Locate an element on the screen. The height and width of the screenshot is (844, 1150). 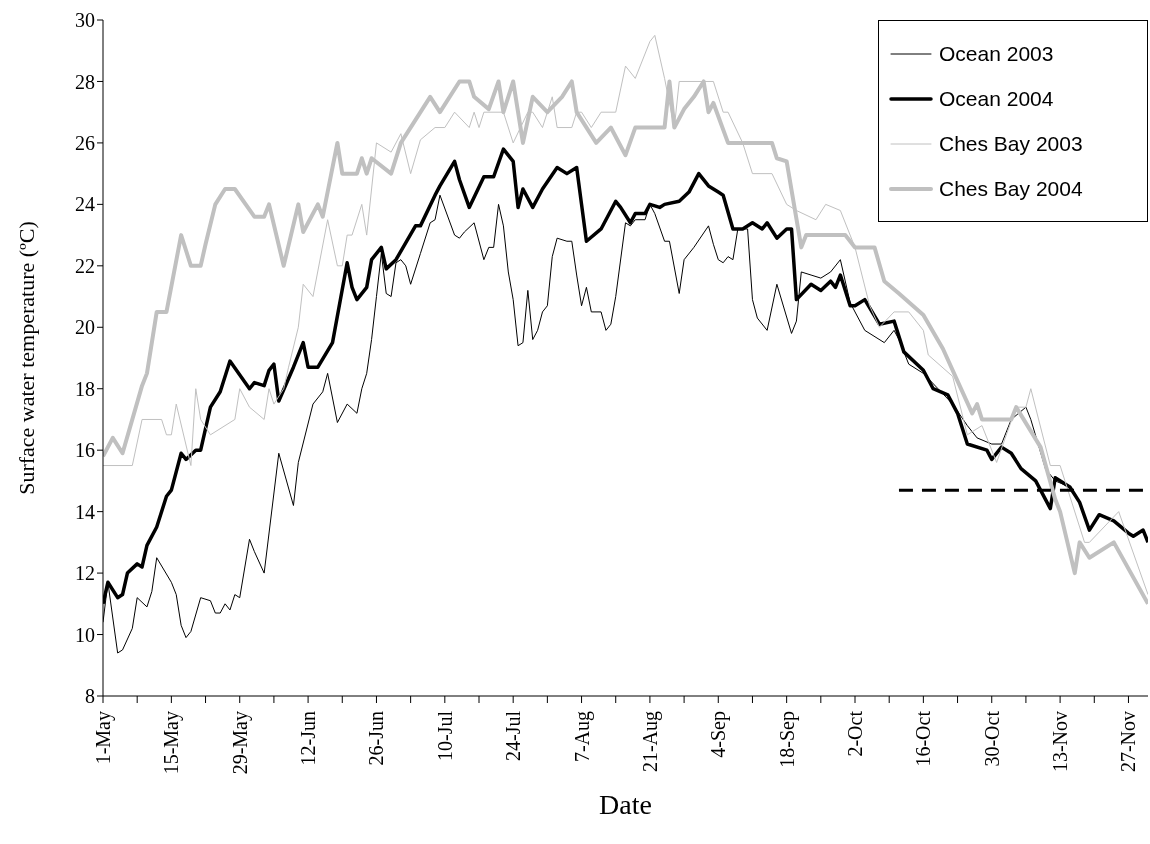
legend-label: Ches Bay 2003 is located at coordinates (1011, 143).